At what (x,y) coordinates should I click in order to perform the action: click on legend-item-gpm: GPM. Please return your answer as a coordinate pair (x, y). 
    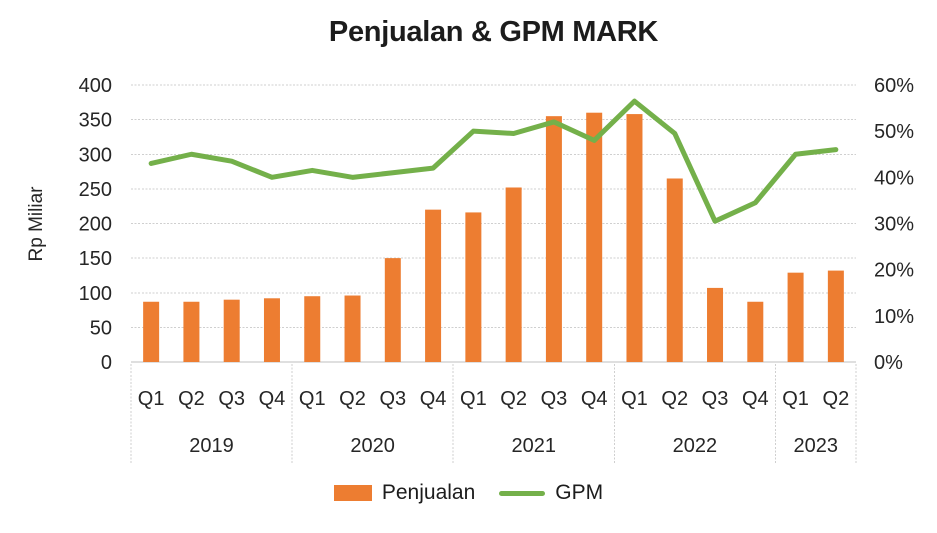
    Looking at the image, I should click on (551, 493).